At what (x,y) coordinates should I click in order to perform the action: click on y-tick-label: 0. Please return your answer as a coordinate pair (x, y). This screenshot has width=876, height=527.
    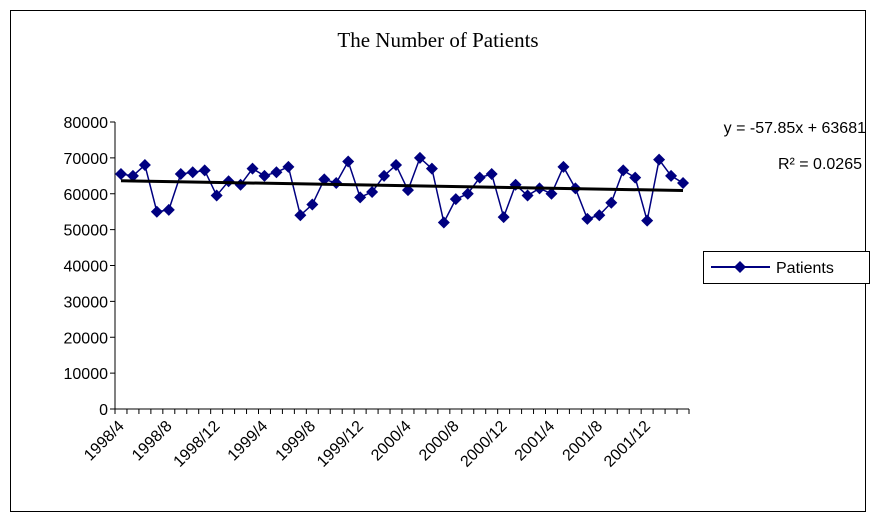
    Looking at the image, I should click on (103, 410).